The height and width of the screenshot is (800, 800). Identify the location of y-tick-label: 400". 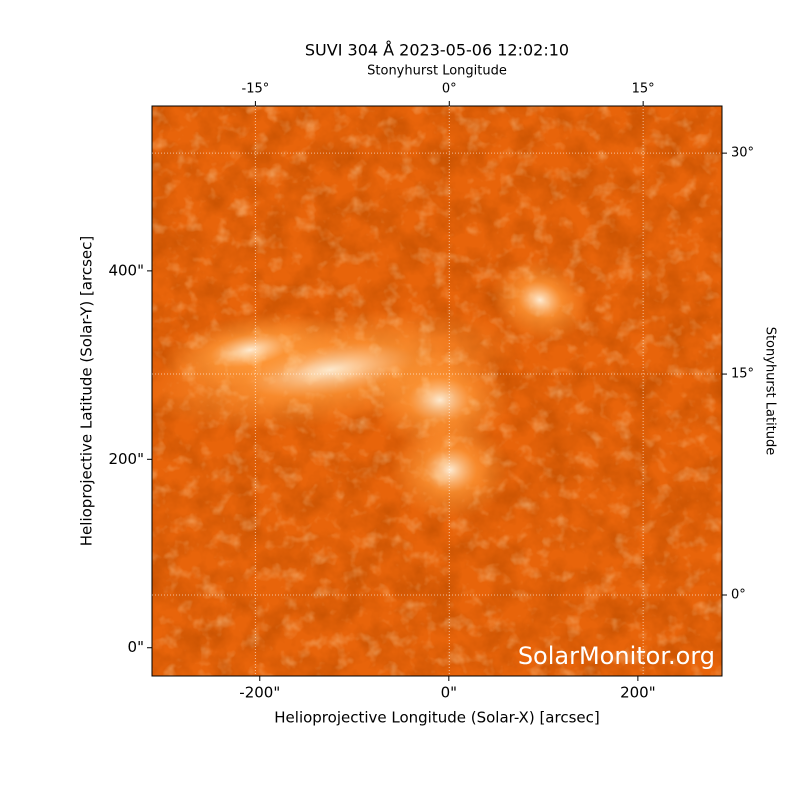
(126, 270).